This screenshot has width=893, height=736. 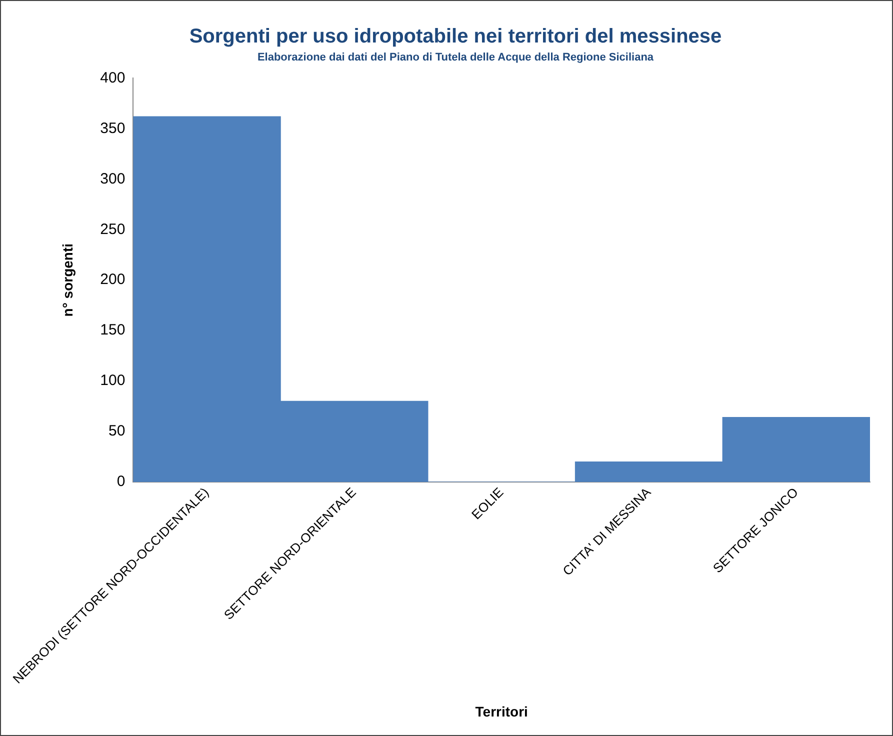 I want to click on y-tick-label: 350, so click(x=113, y=128).